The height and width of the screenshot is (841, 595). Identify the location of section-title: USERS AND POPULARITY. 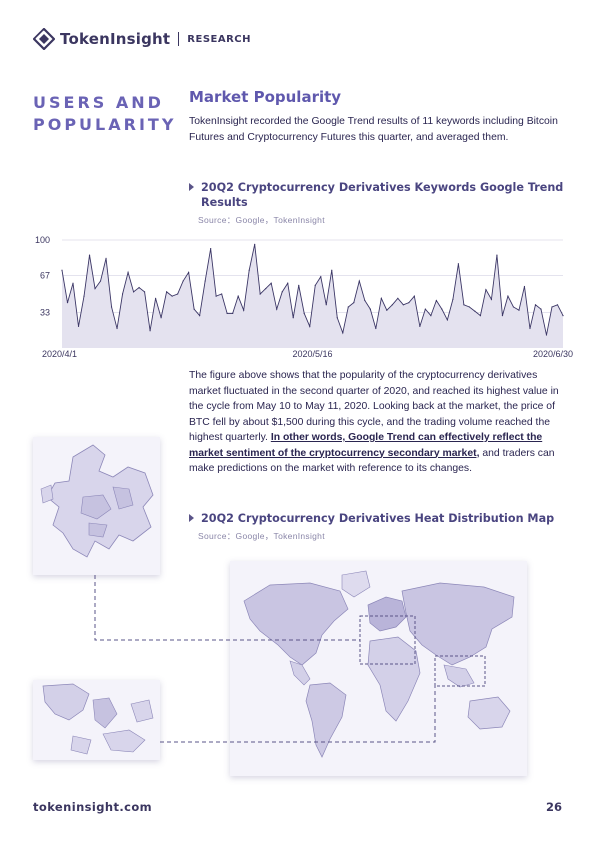
(103, 114).